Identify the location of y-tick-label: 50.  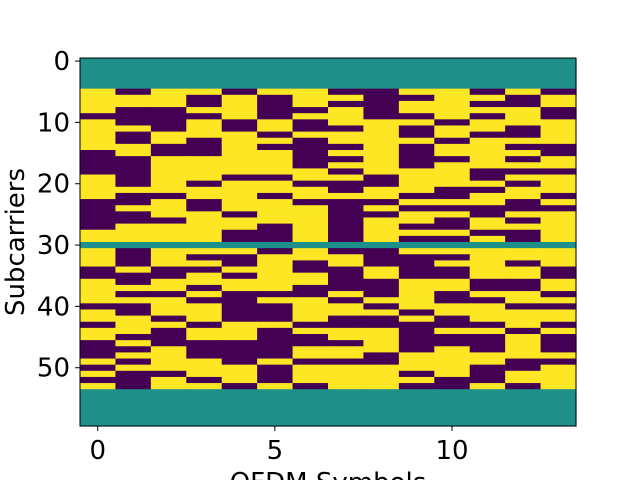
(53, 369).